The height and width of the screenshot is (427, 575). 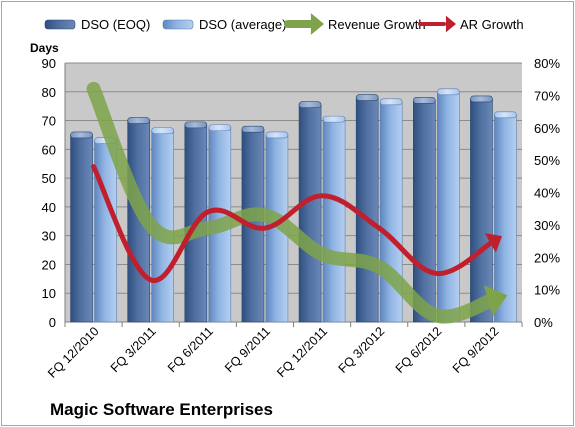 I want to click on legend-label: DSO (EOQ), so click(x=115, y=24).